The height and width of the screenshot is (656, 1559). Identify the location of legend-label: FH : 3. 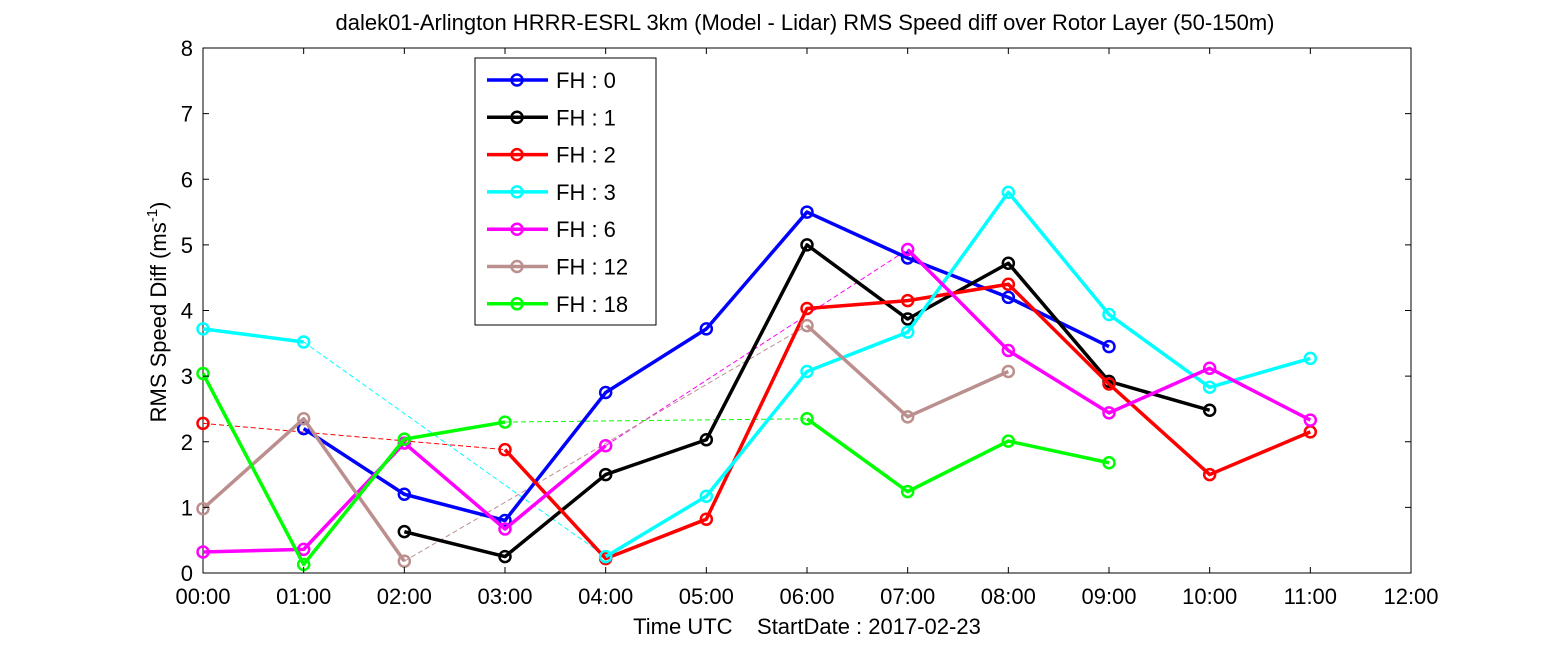
(586, 192).